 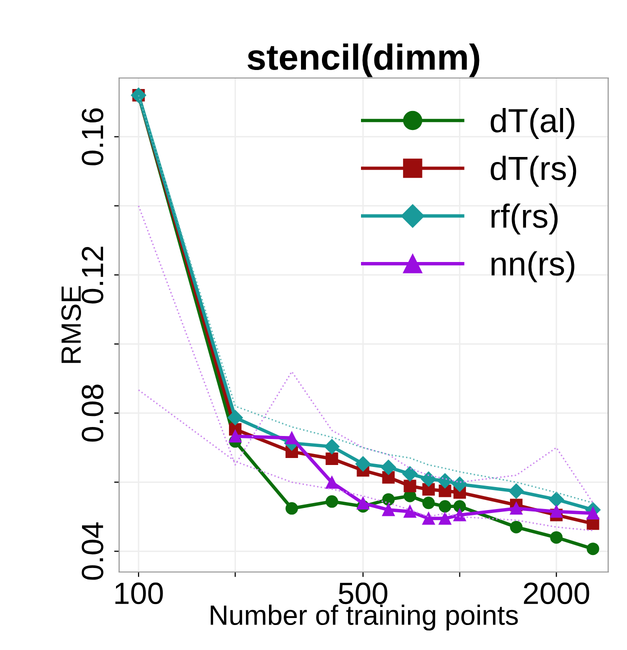 What do you see at coordinates (93, 137) in the screenshot?
I see `y-tick-label: 0.16` at bounding box center [93, 137].